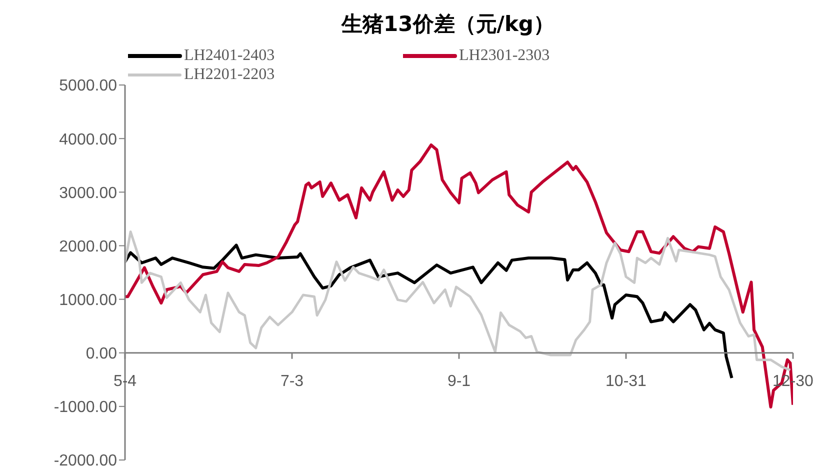 This screenshot has width=826, height=470. What do you see at coordinates (88, 193) in the screenshot?
I see `y-tick-label: 3000.00` at bounding box center [88, 193].